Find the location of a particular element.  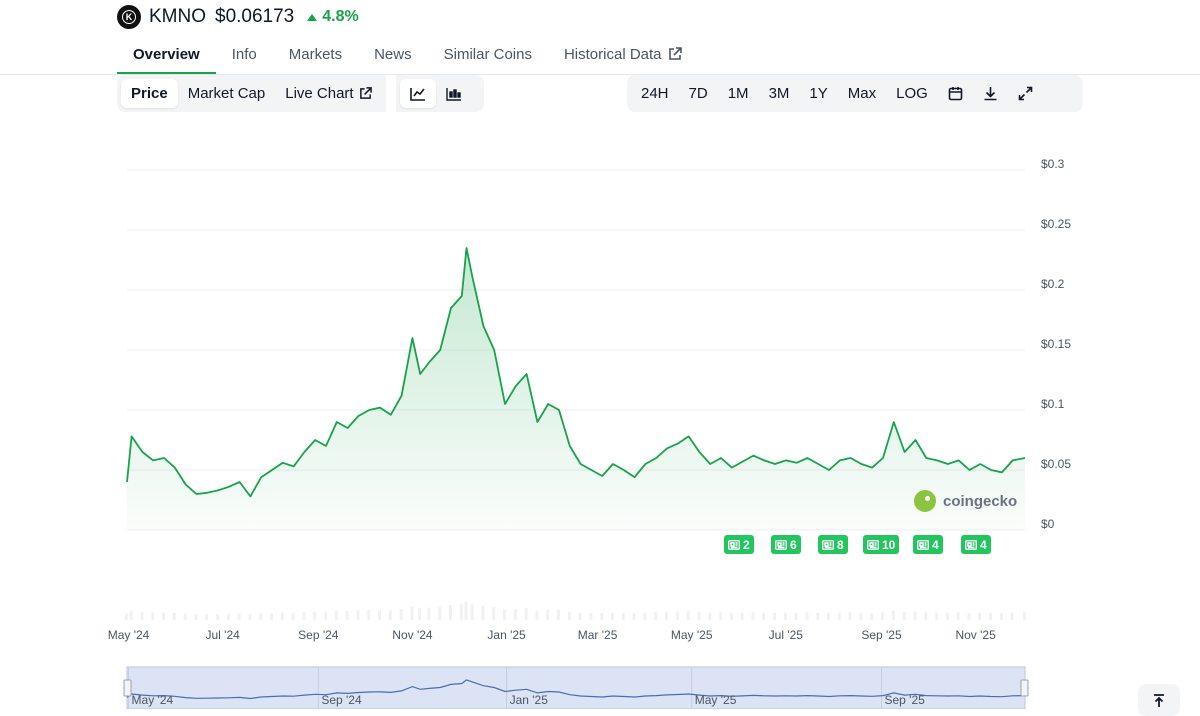

navigator-left-handle is located at coordinates (127, 688).